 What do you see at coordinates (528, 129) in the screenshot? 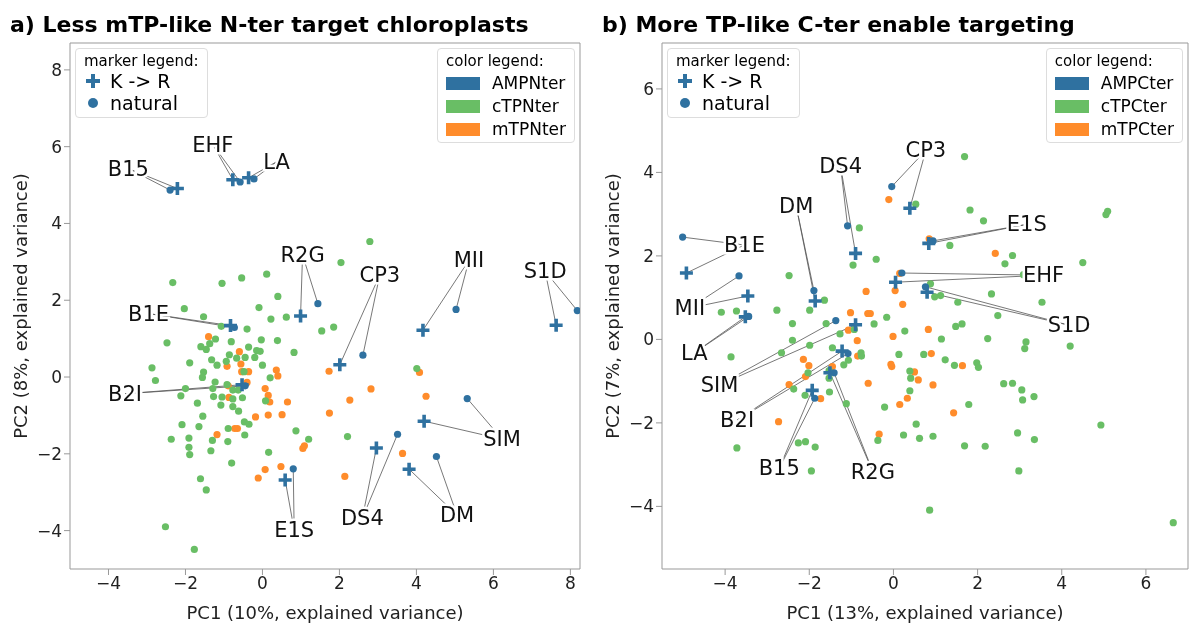
I see `legend-label: mTPNter` at bounding box center [528, 129].